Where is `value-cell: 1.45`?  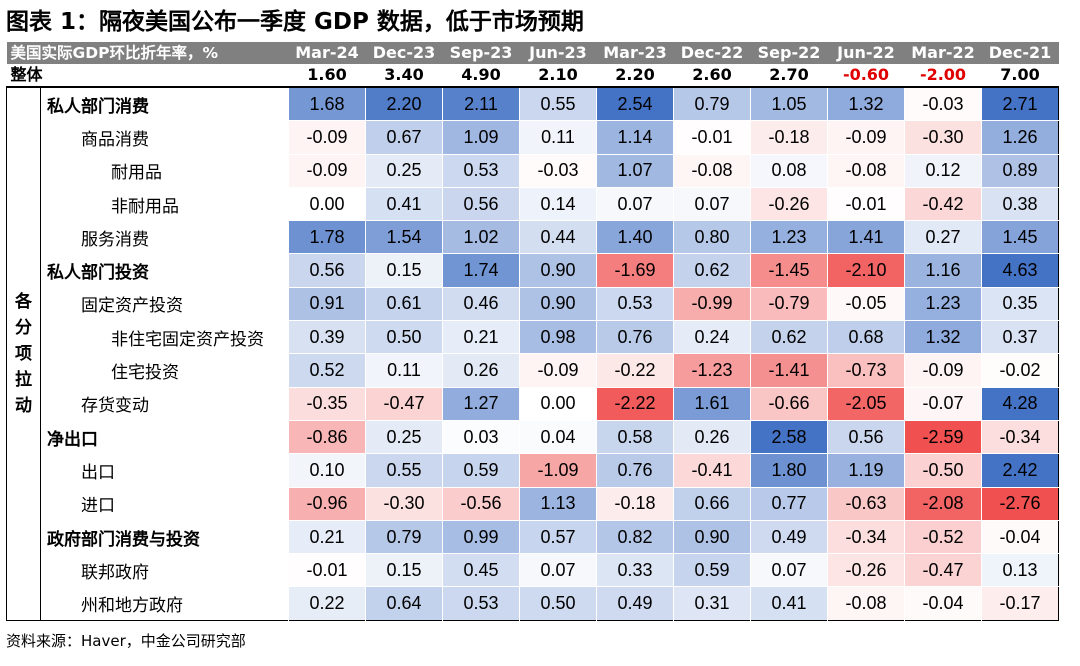
value-cell: 1.45 is located at coordinates (1020, 237).